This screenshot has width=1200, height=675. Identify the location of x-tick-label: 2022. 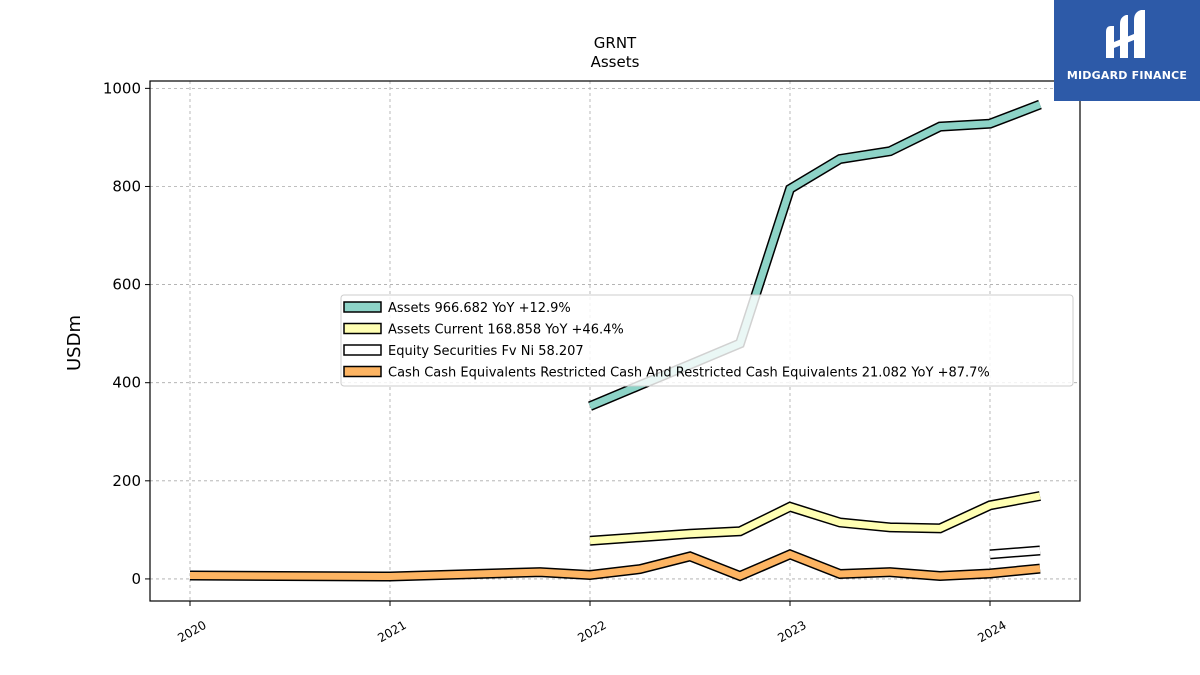
(591, 631).